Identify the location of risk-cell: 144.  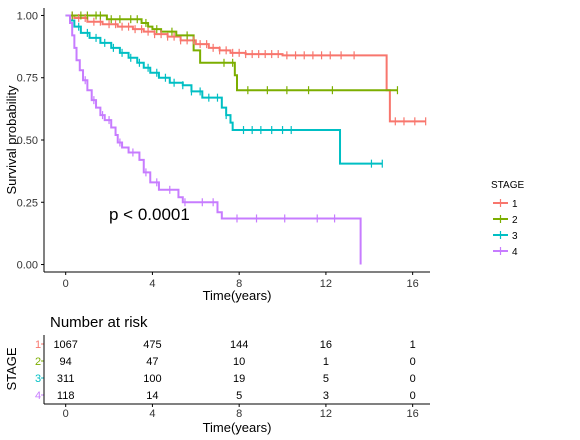
(239, 345).